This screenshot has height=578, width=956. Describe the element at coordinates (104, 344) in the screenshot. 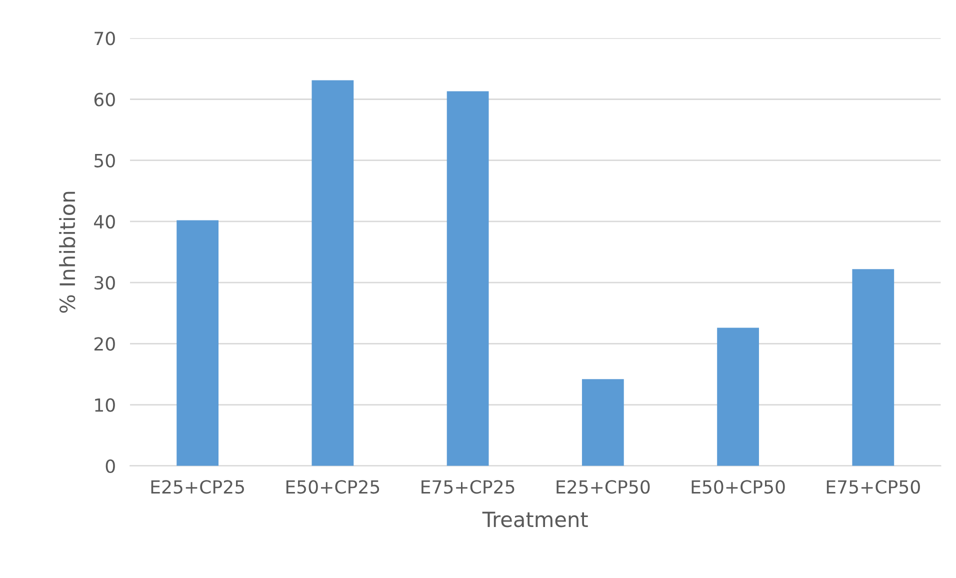

I see `y-tick-label: 20` at that location.